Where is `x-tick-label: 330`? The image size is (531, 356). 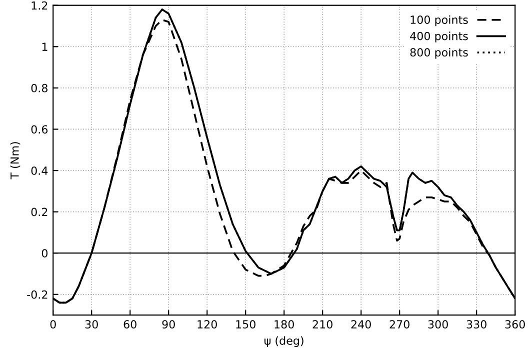 x-tick-label: 330 is located at coordinates (476, 324).